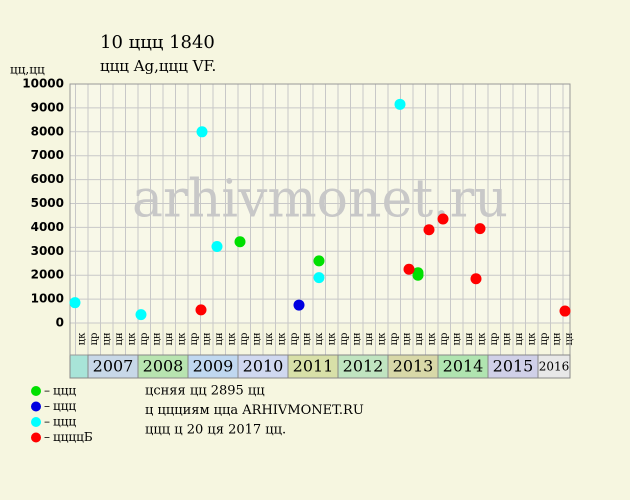 The image size is (630, 500). What do you see at coordinates (47, 203) in the screenshot?
I see `y-tick-label: 5000` at bounding box center [47, 203].